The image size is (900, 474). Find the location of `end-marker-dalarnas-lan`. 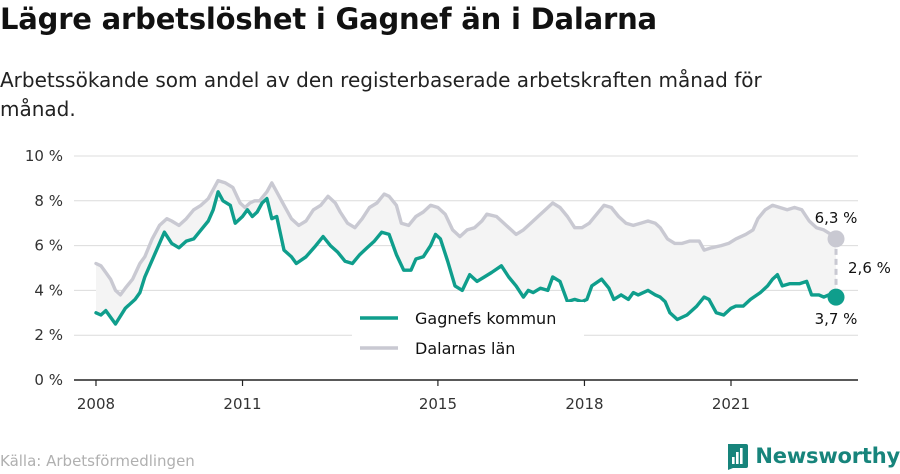

end-marker-dalarnas-lan is located at coordinates (836, 239).